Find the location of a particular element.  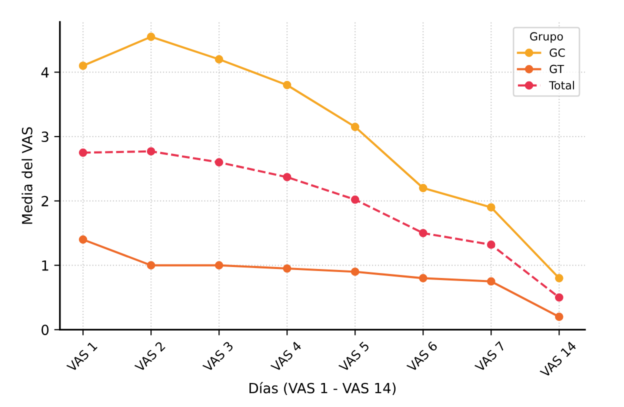

y-axis-title: Media del VAS is located at coordinates (27, 175).